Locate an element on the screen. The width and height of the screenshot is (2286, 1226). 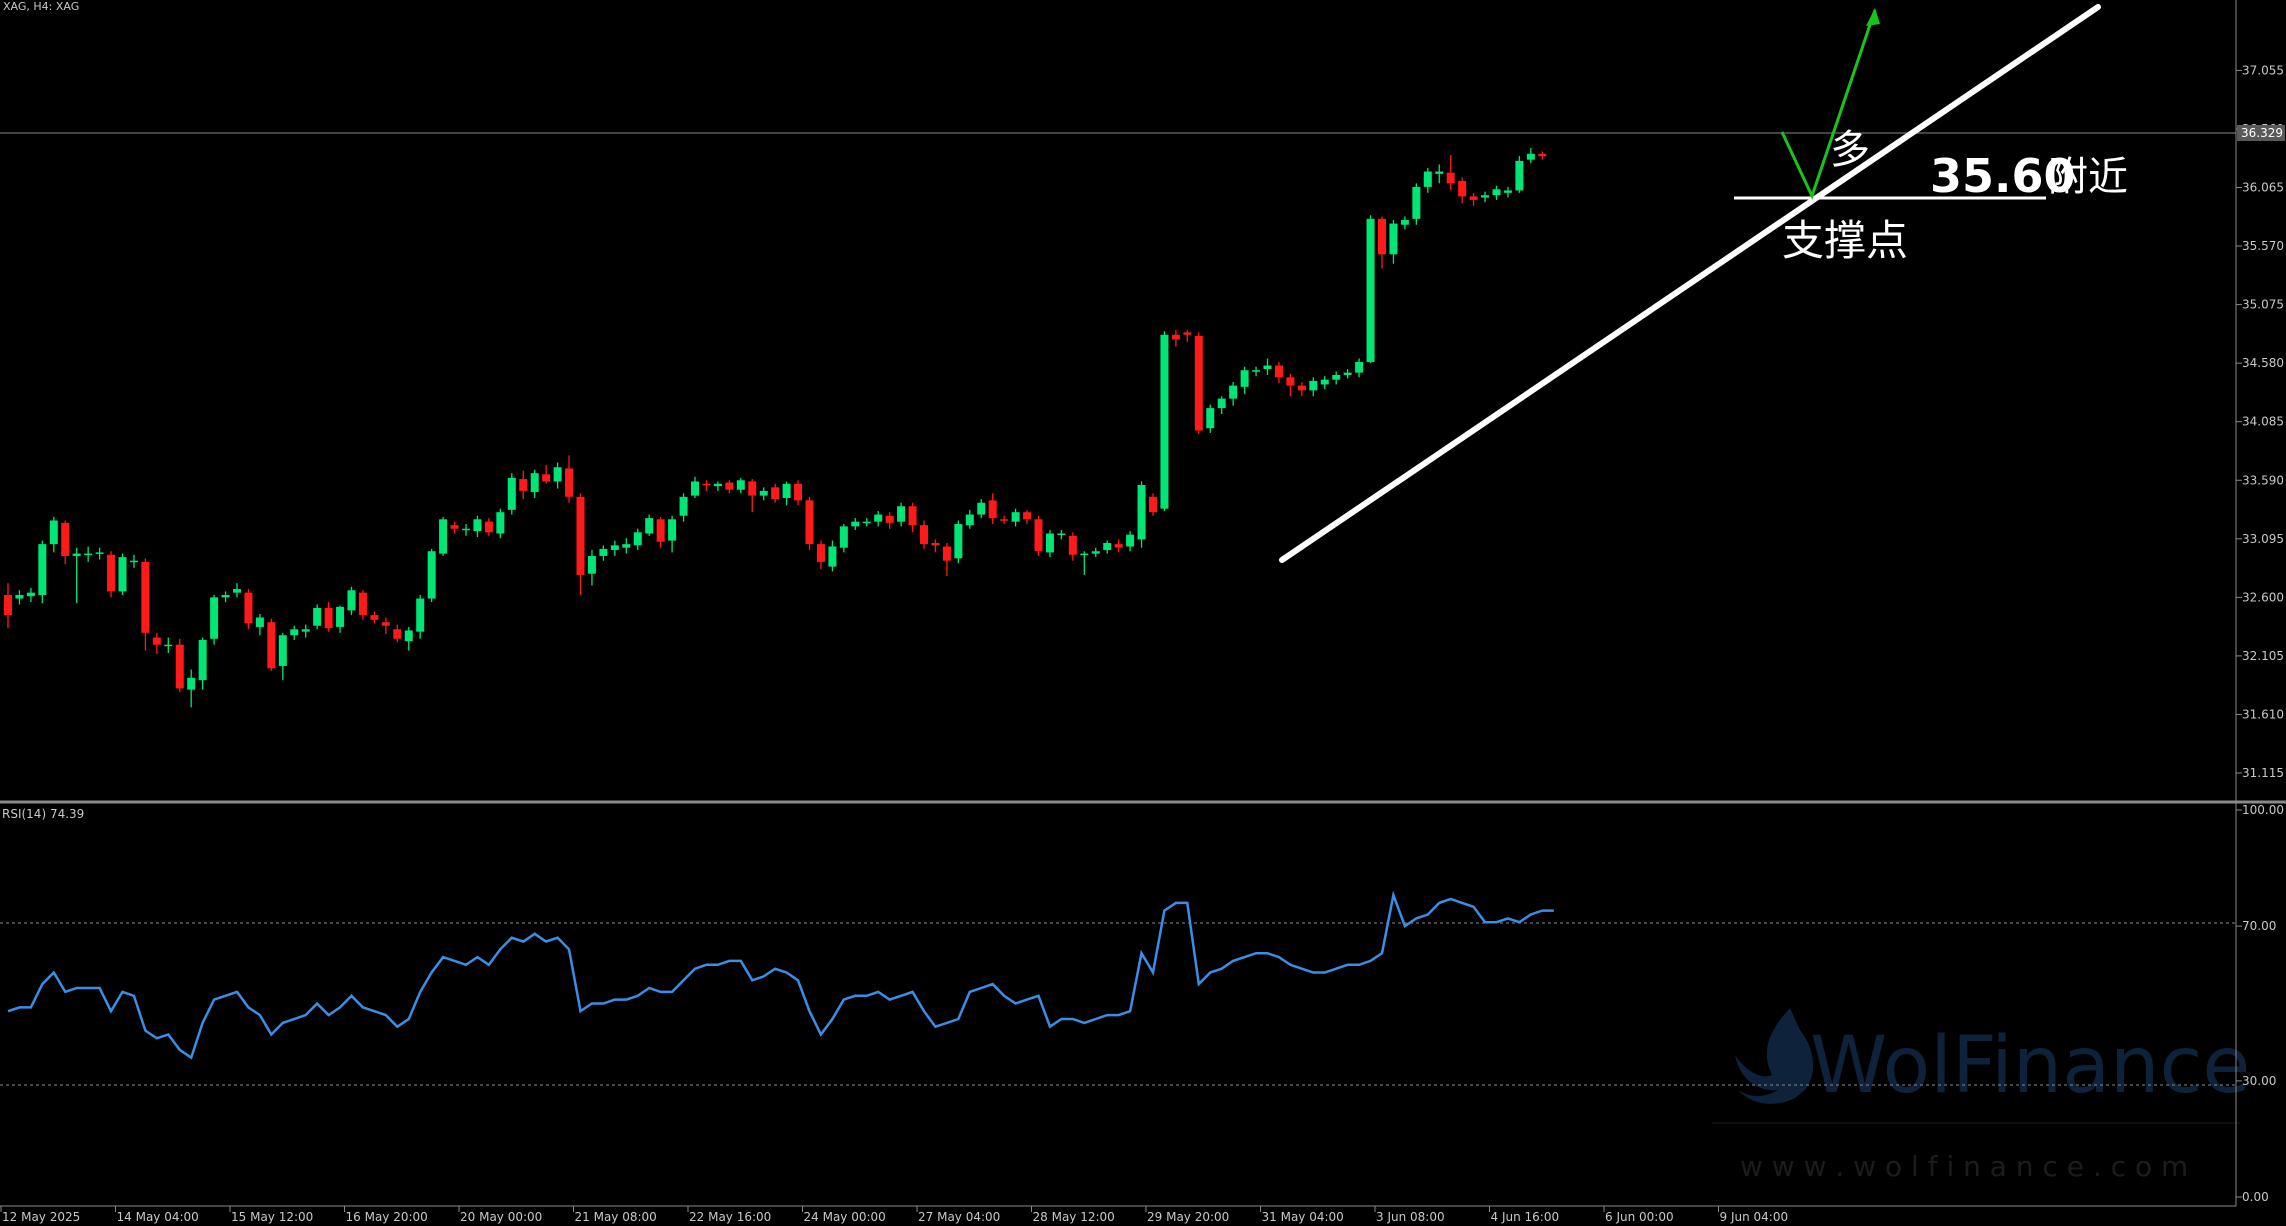
rsi-tick-label: 0.00 is located at coordinates (2255, 1197).